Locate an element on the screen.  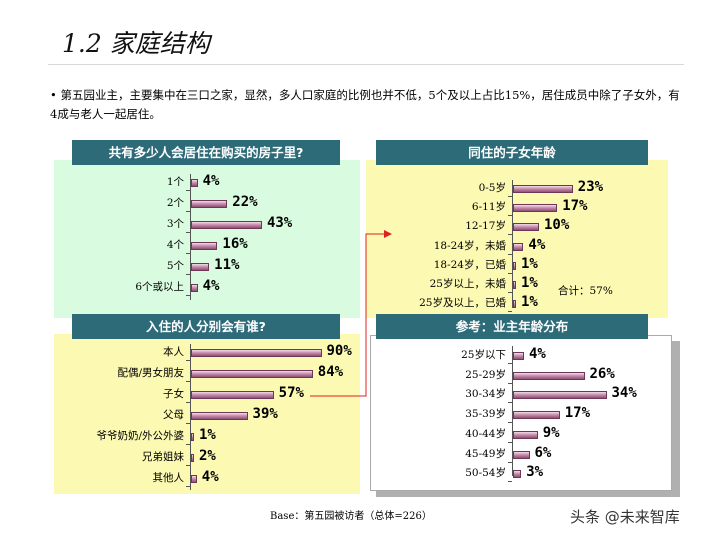
category-label: 25岁以上，未婚 is located at coordinates (467, 284).